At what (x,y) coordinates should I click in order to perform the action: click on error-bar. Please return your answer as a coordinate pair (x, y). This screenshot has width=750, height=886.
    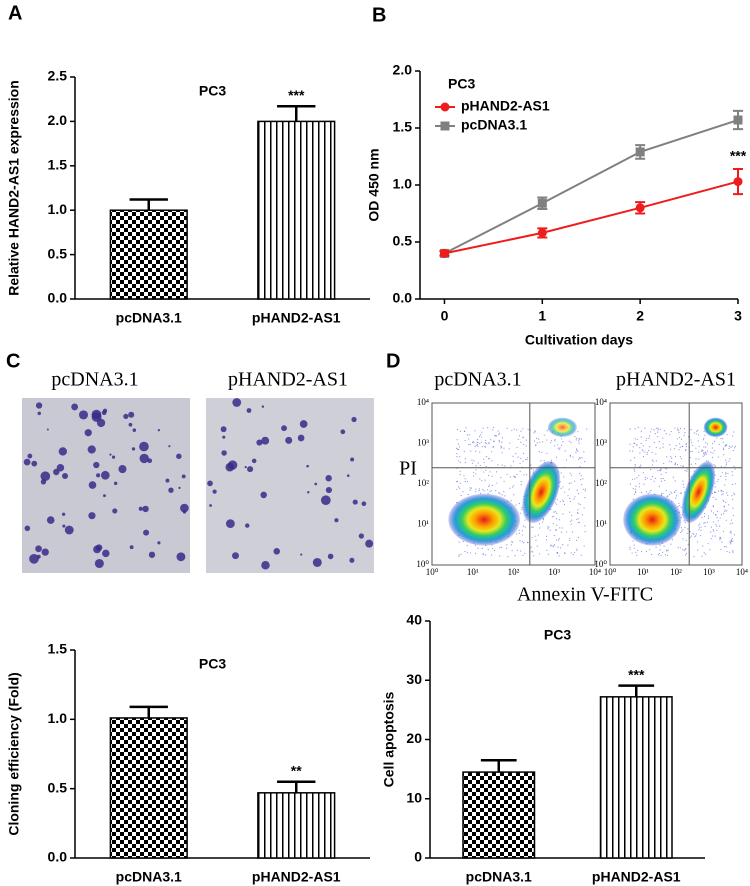
    Looking at the image, I should click on (296, 113).